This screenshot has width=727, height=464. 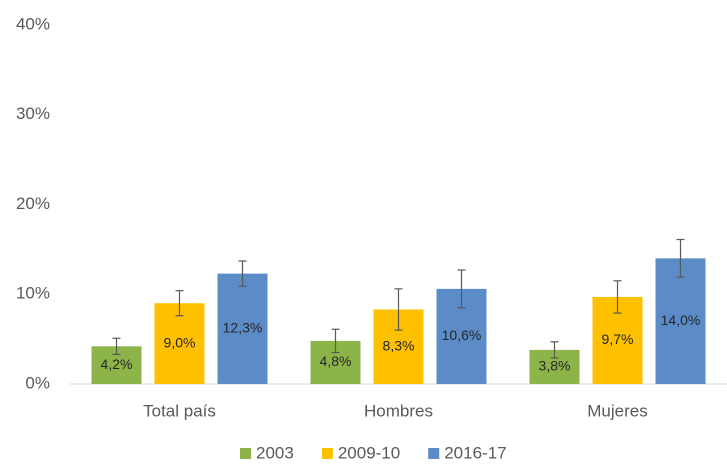 What do you see at coordinates (617, 410) in the screenshot?
I see `x-tick-label: Mujeres` at bounding box center [617, 410].